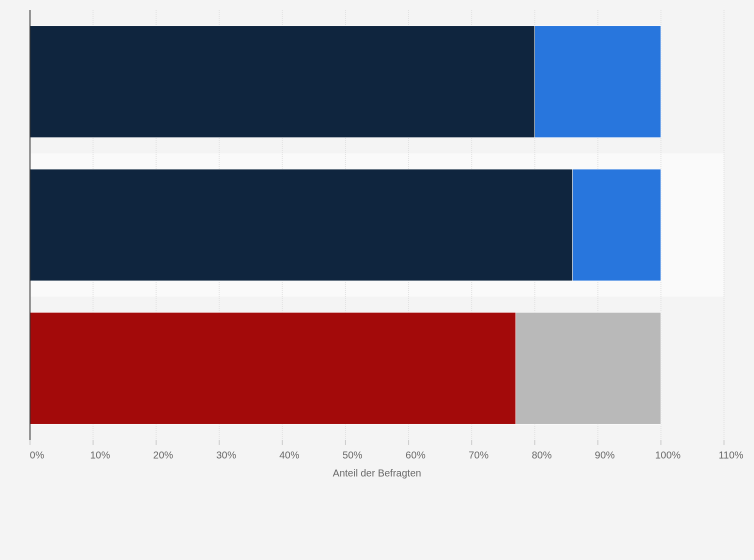 The height and width of the screenshot is (560, 754). Describe the element at coordinates (605, 456) in the screenshot. I see `x-tick-label: 90%` at that location.